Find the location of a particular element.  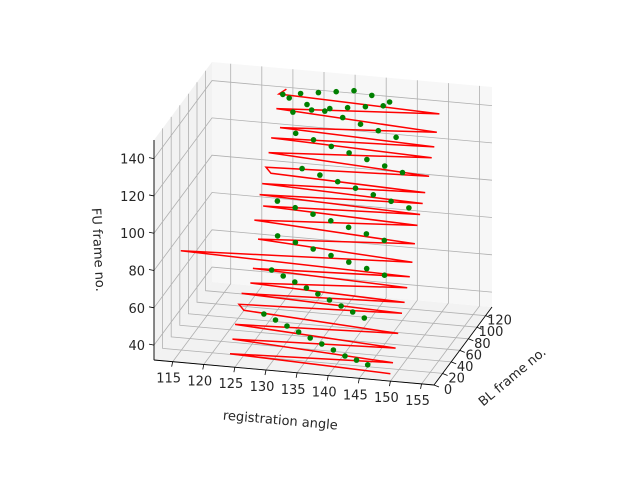

x-axis-label: registration angle is located at coordinates (280, 421).